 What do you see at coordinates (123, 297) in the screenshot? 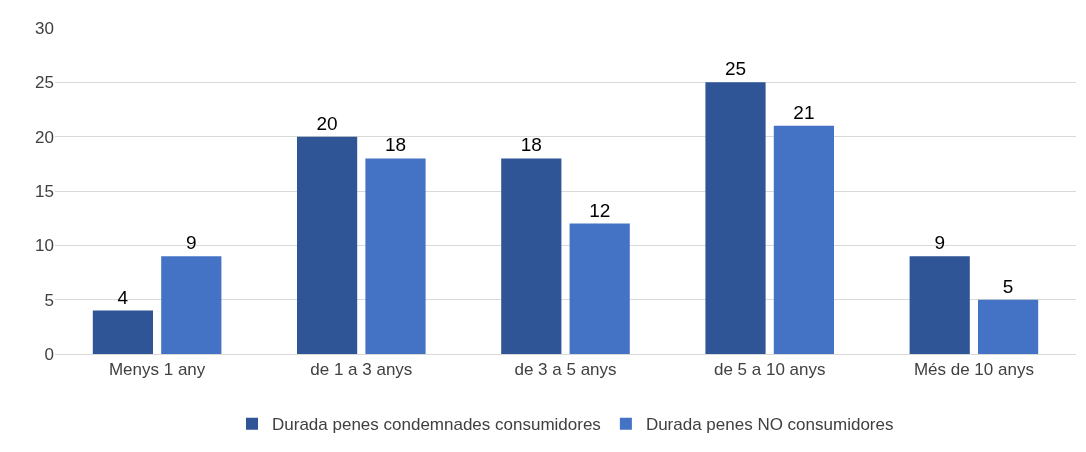
I see `data-label: 4` at bounding box center [123, 297].